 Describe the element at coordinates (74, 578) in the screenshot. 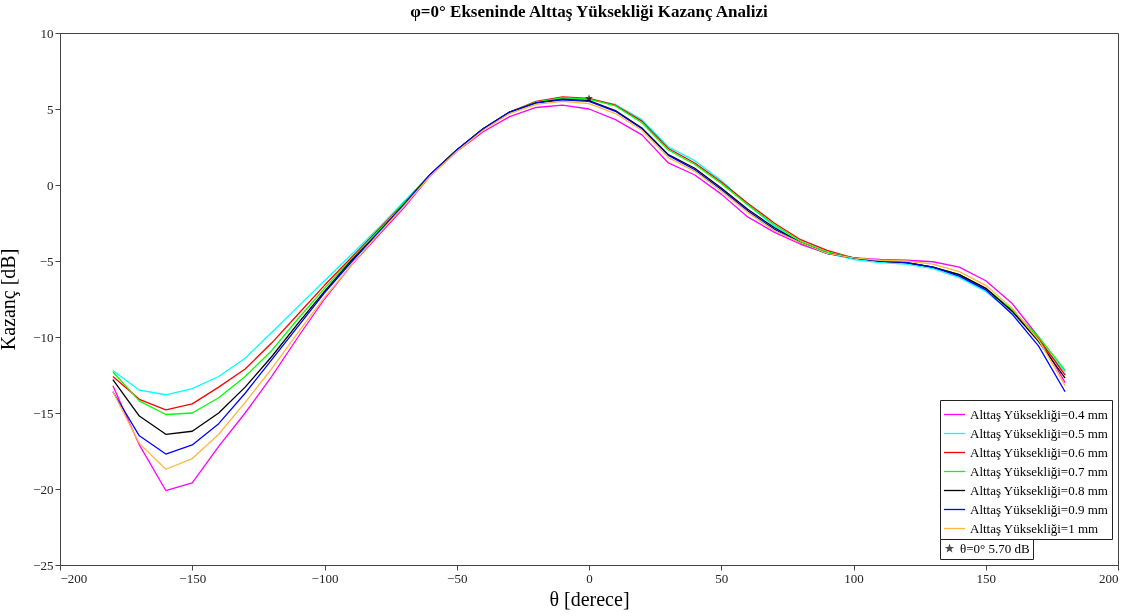

I see `x-tick-label: −200` at that location.